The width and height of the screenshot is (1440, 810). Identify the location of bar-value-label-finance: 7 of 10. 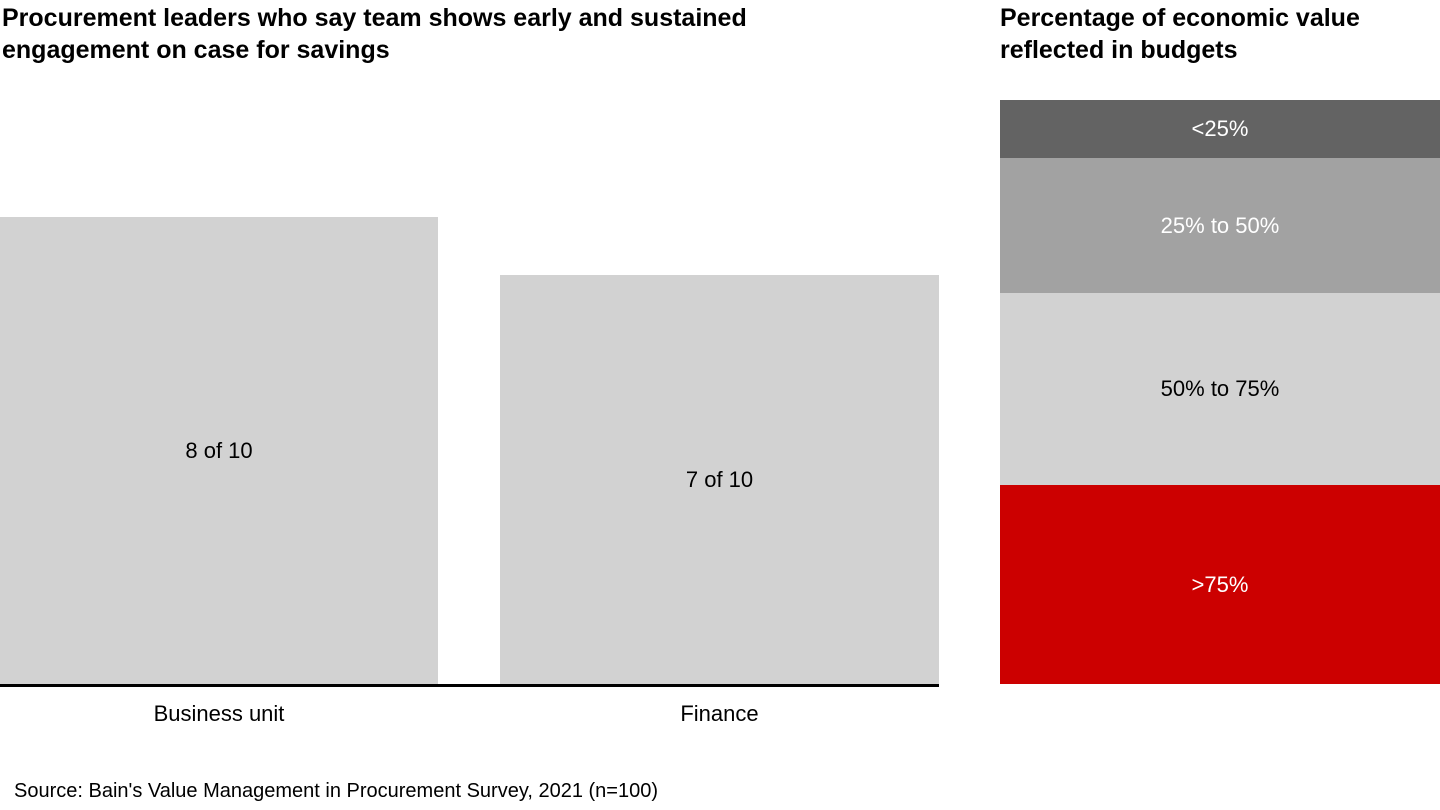
(719, 479).